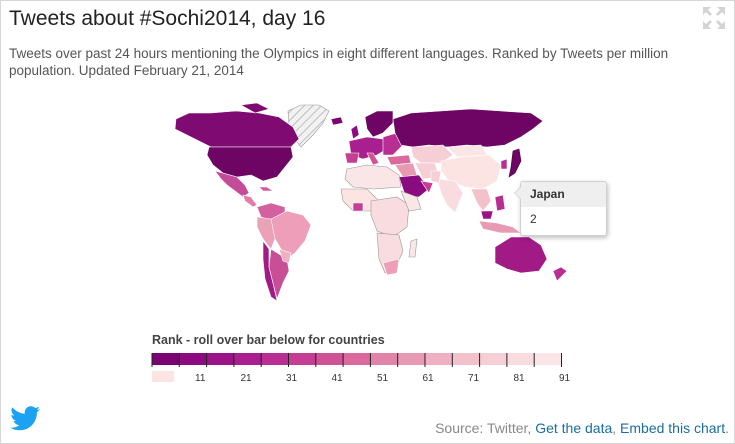 The image size is (735, 444). I want to click on new-zealand, so click(560, 274).